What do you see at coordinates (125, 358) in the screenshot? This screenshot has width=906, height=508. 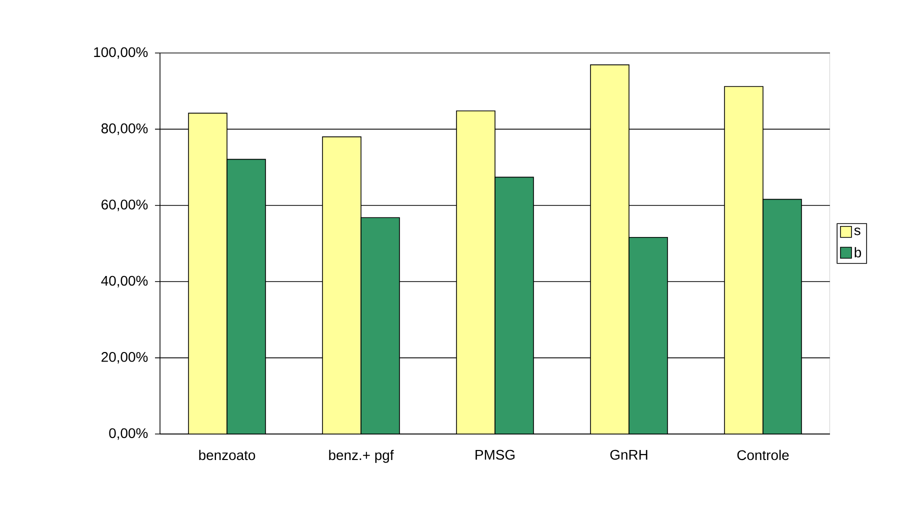 I see `y-tick-label: 20,00%` at bounding box center [125, 358].